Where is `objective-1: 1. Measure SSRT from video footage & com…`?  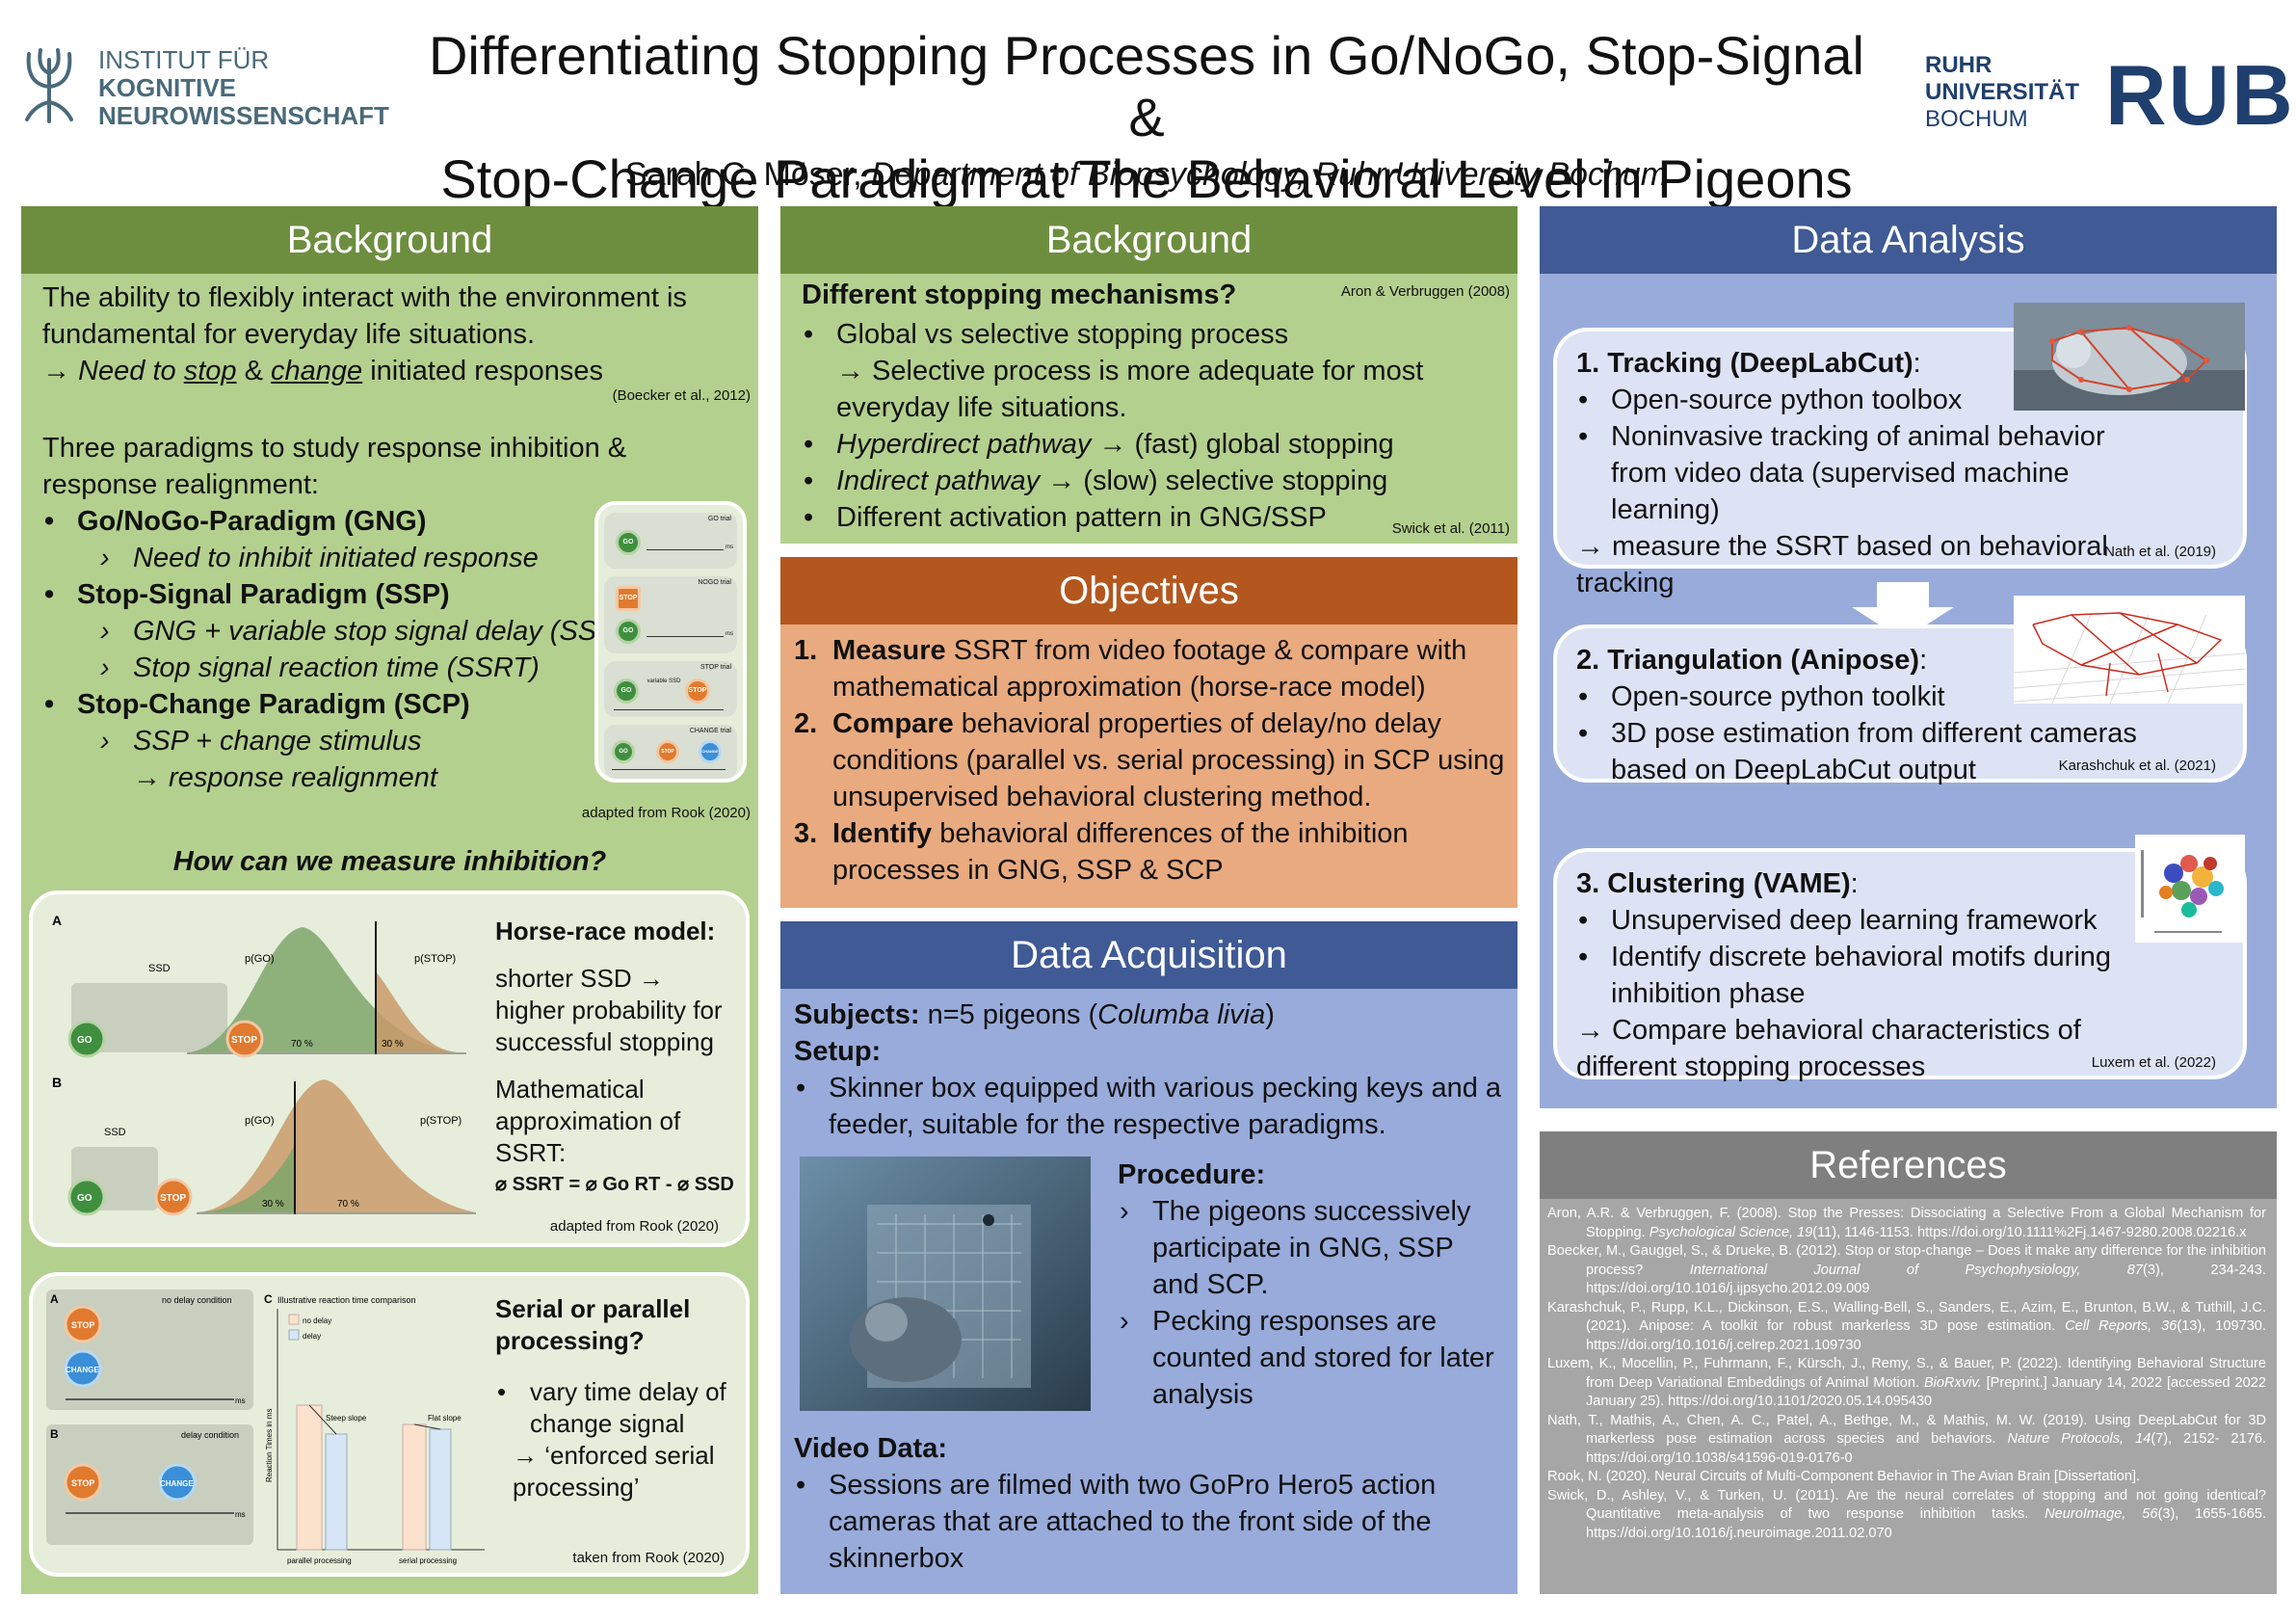
objective-1: 1. Measure SSRT from video footage & com… is located at coordinates (1150, 669).